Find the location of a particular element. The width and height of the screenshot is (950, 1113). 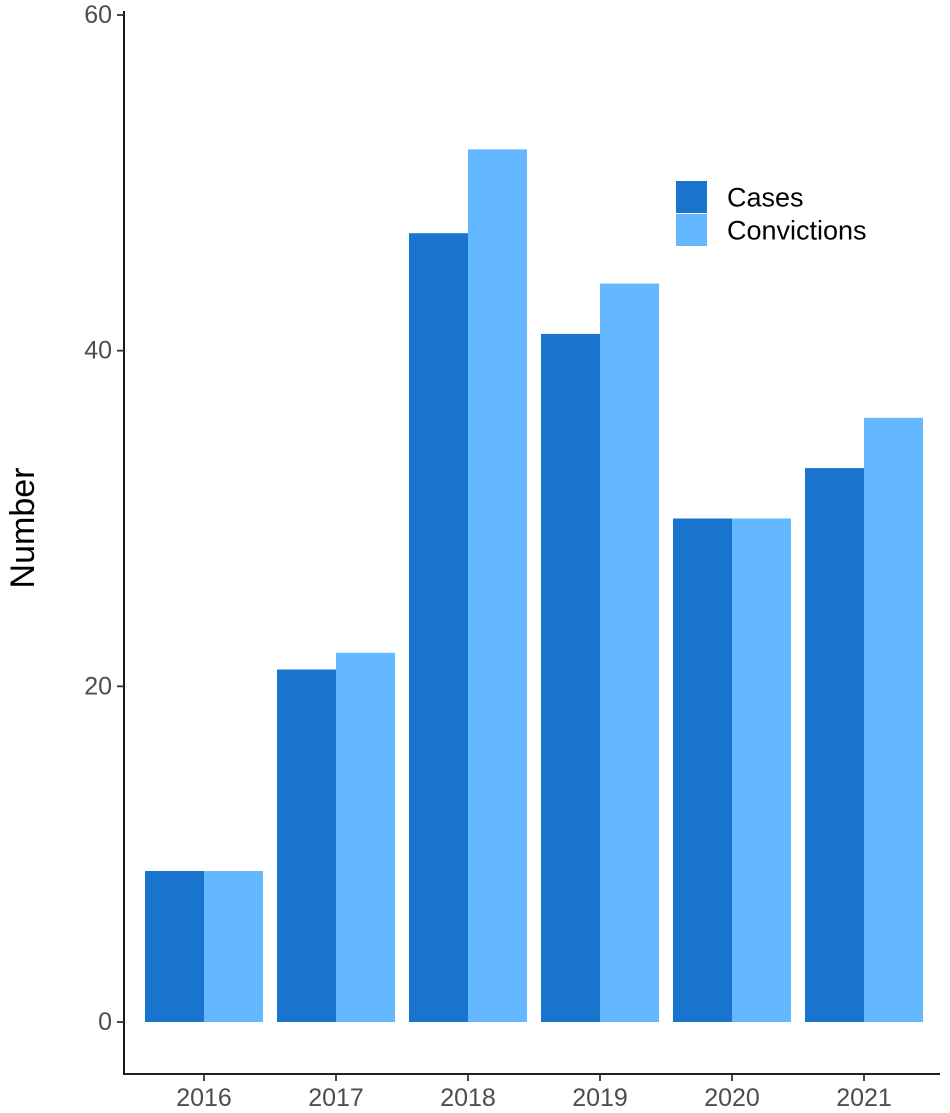

y-tick-label-40: 40 is located at coordinates (98, 351).